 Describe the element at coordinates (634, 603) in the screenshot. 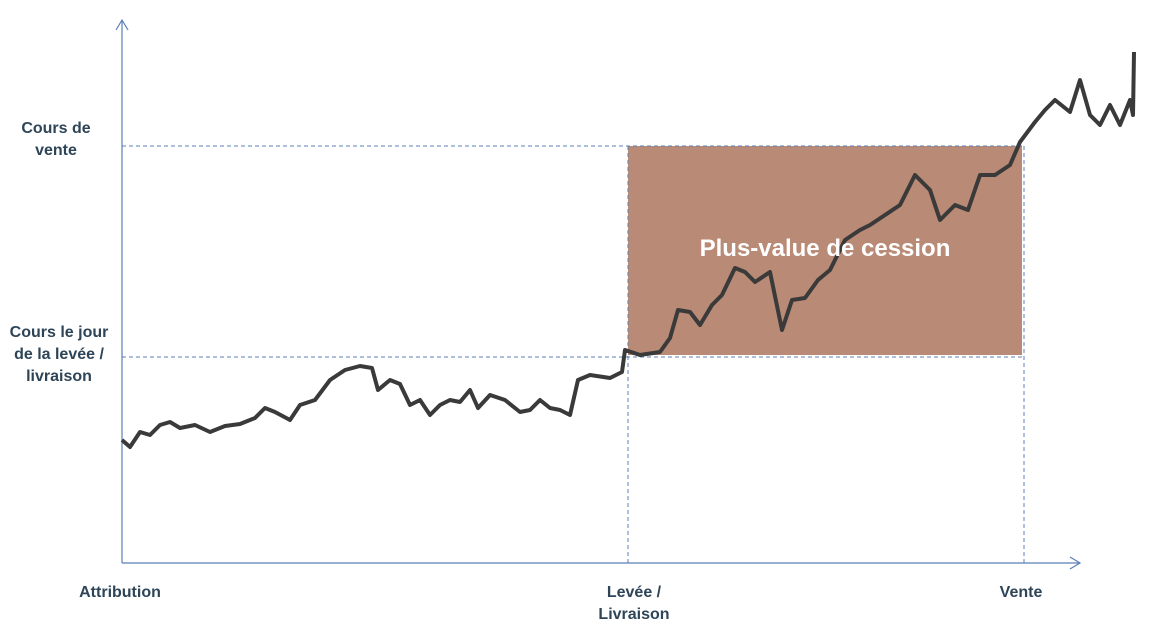

I see `exercise-label: Levée / Livraison` at that location.